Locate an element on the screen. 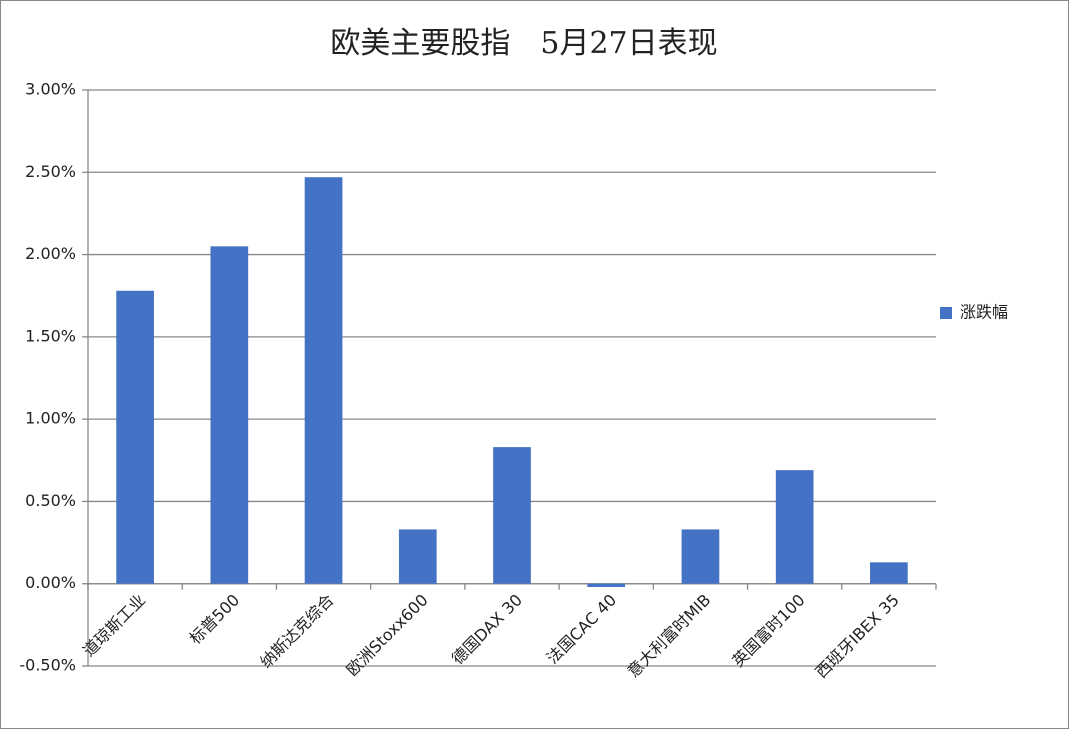 This screenshot has width=1069, height=729. y-tick-label: 0.00% is located at coordinates (50, 582).